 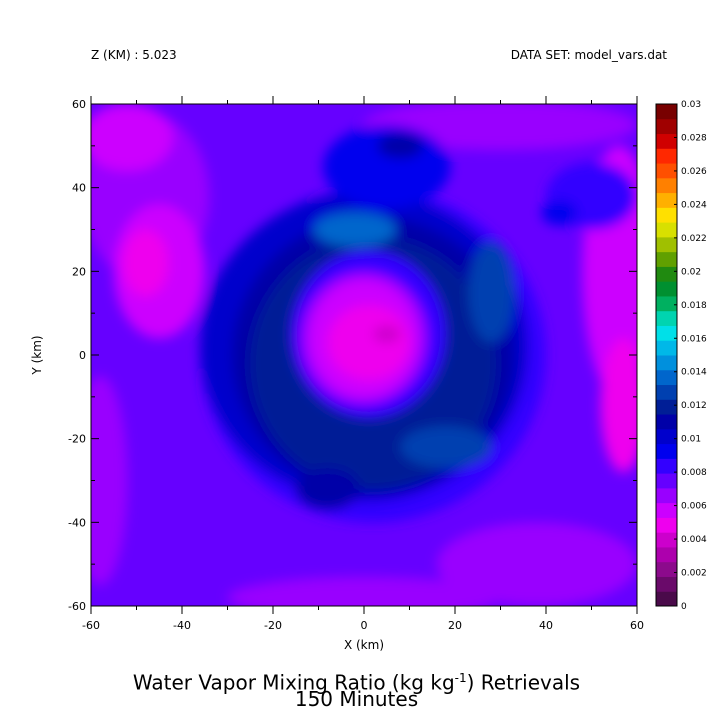 I want to click on colorbar-tick-label: 0.018, so click(x=694, y=306).